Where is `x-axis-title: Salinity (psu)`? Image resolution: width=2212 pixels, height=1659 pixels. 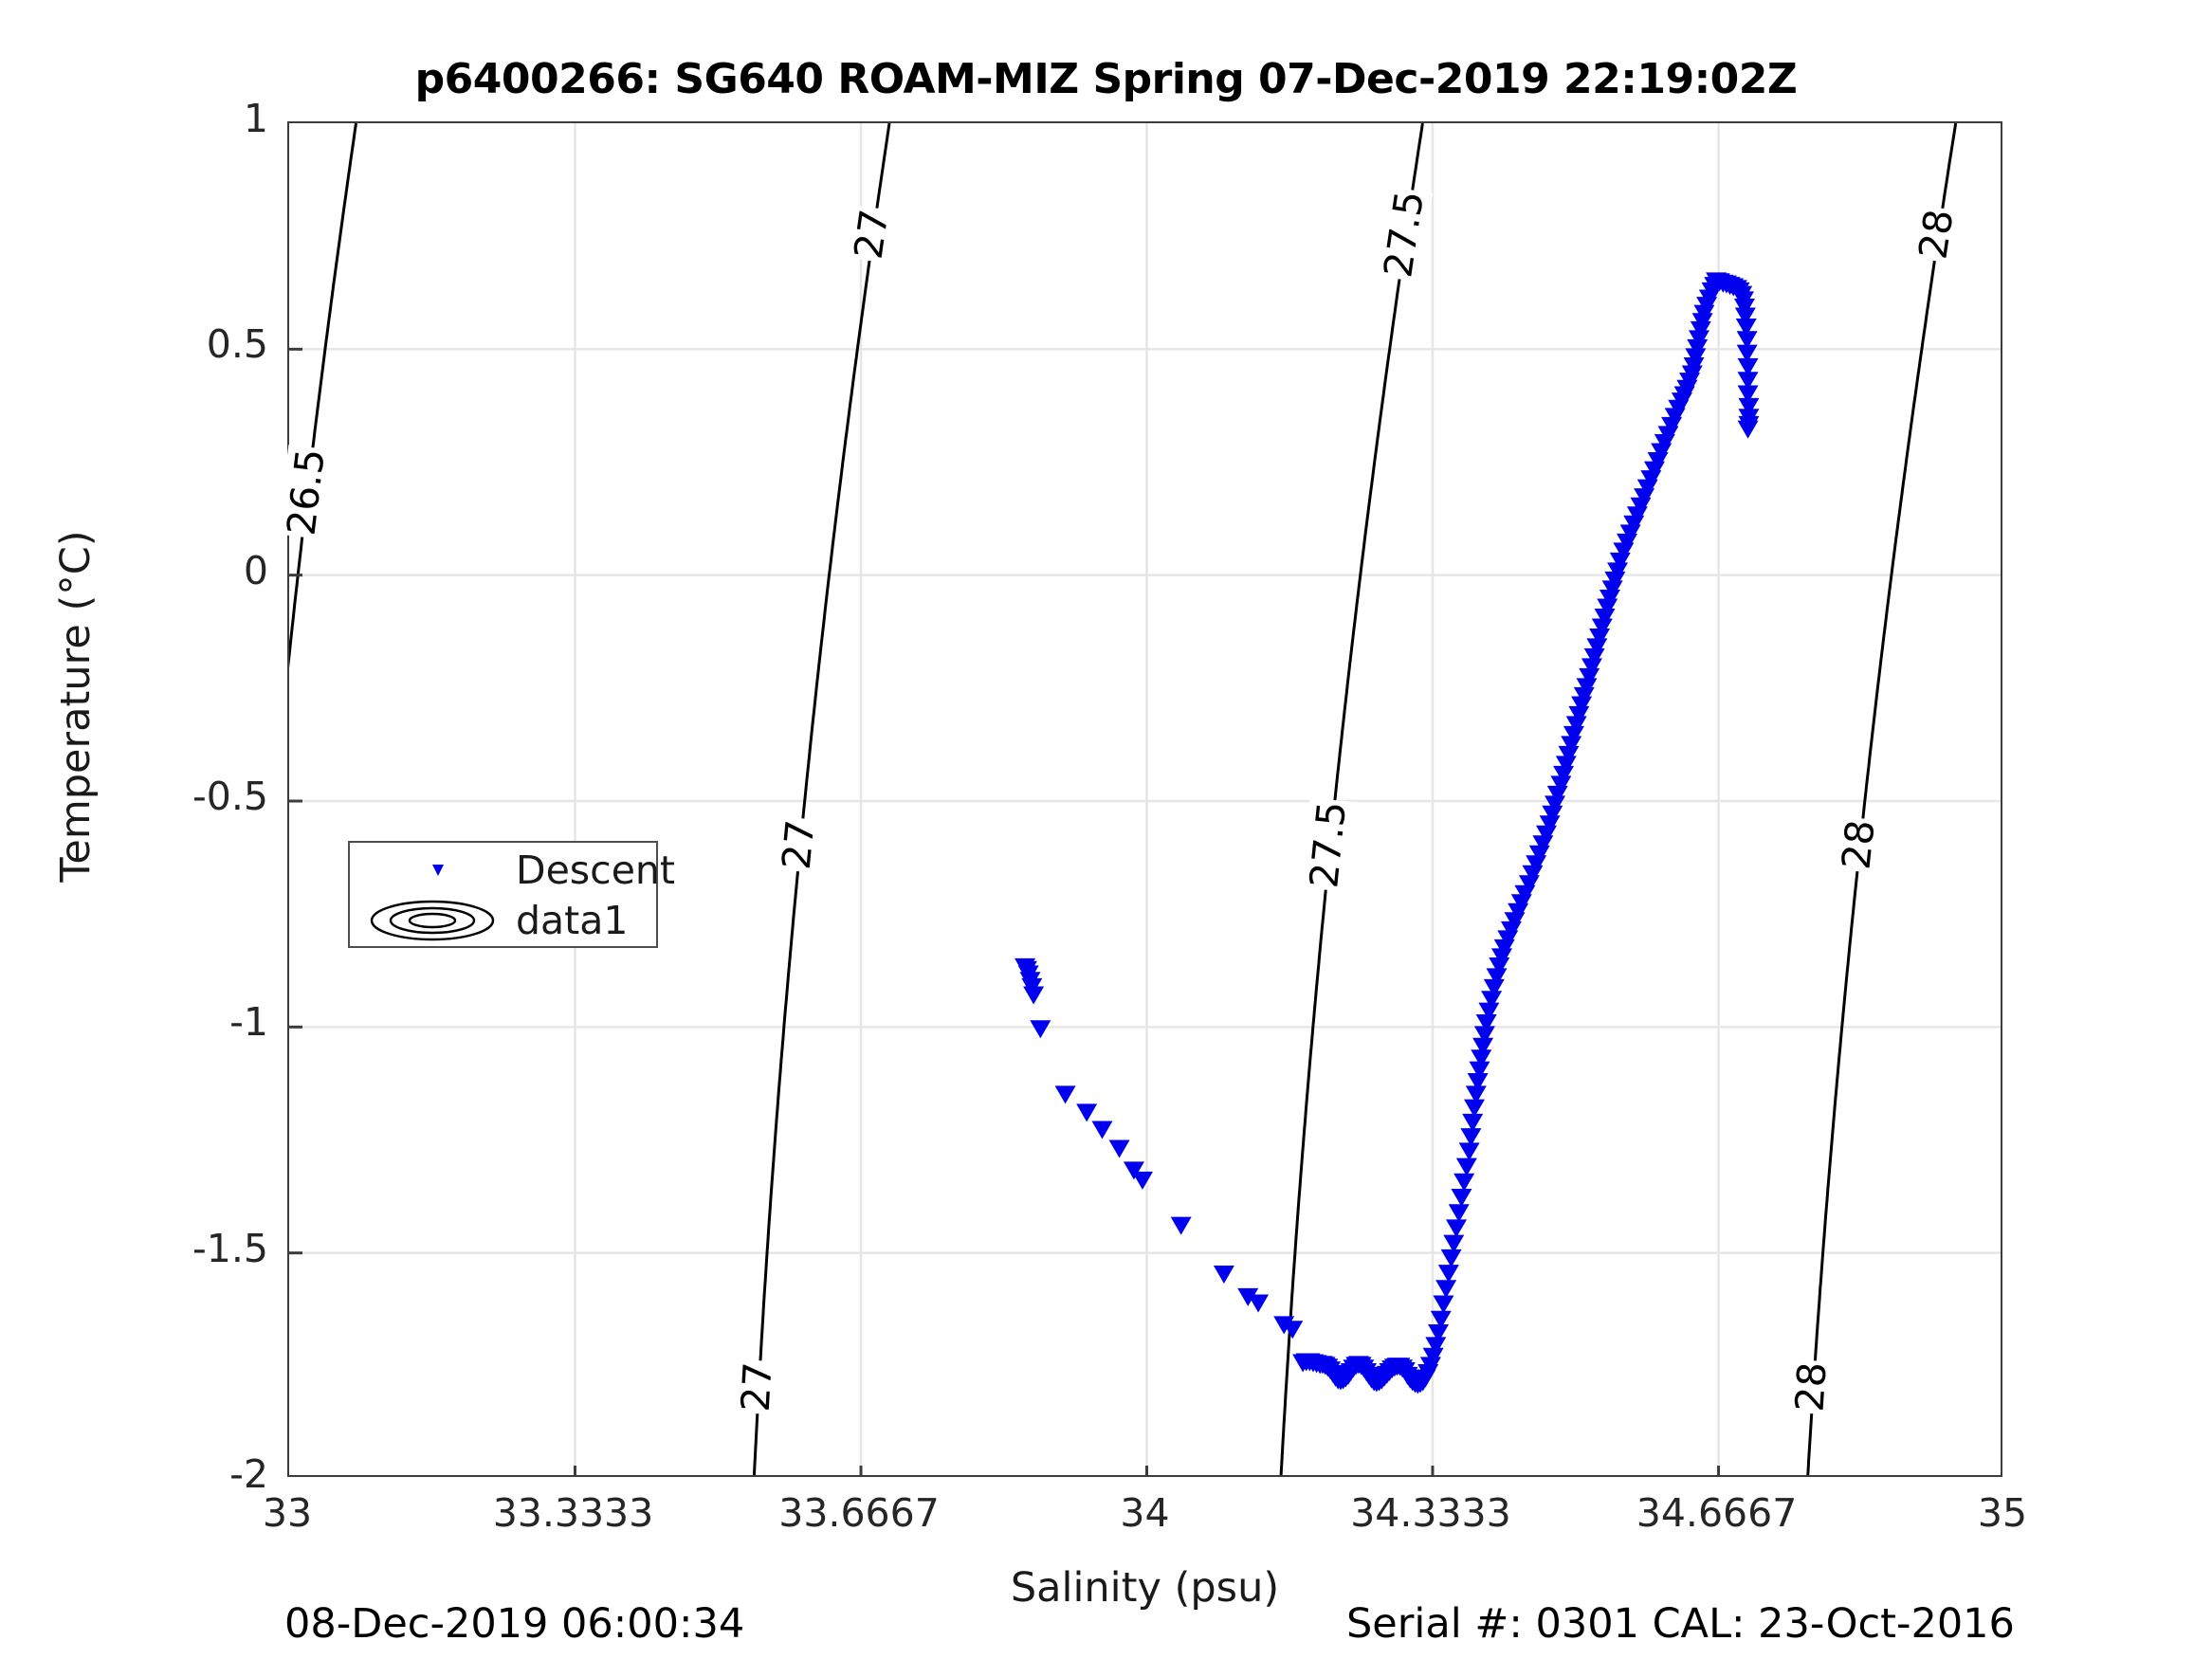
x-axis-title: Salinity (psu) is located at coordinates (1145, 1588).